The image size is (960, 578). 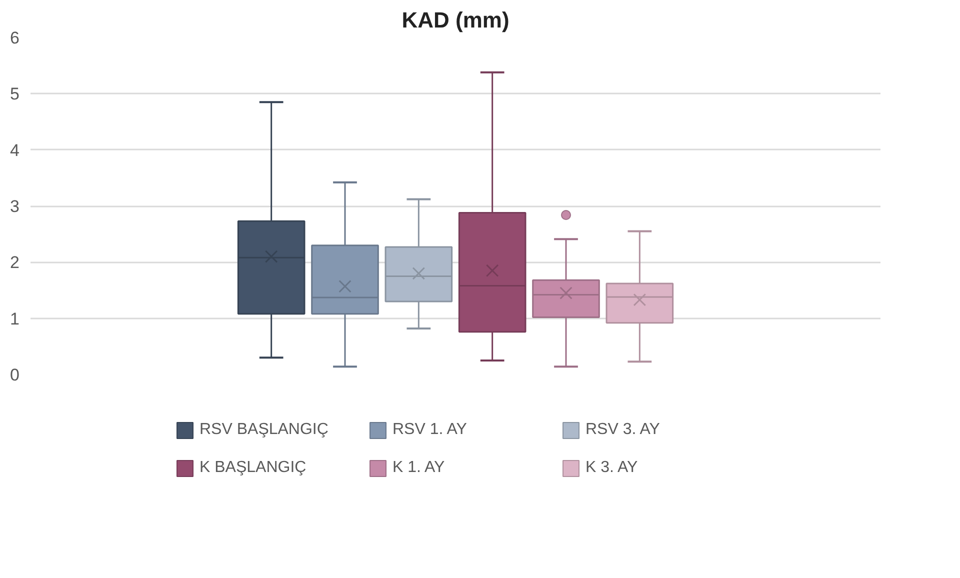 I want to click on legend-label: RSV 1. AY, so click(x=430, y=430).